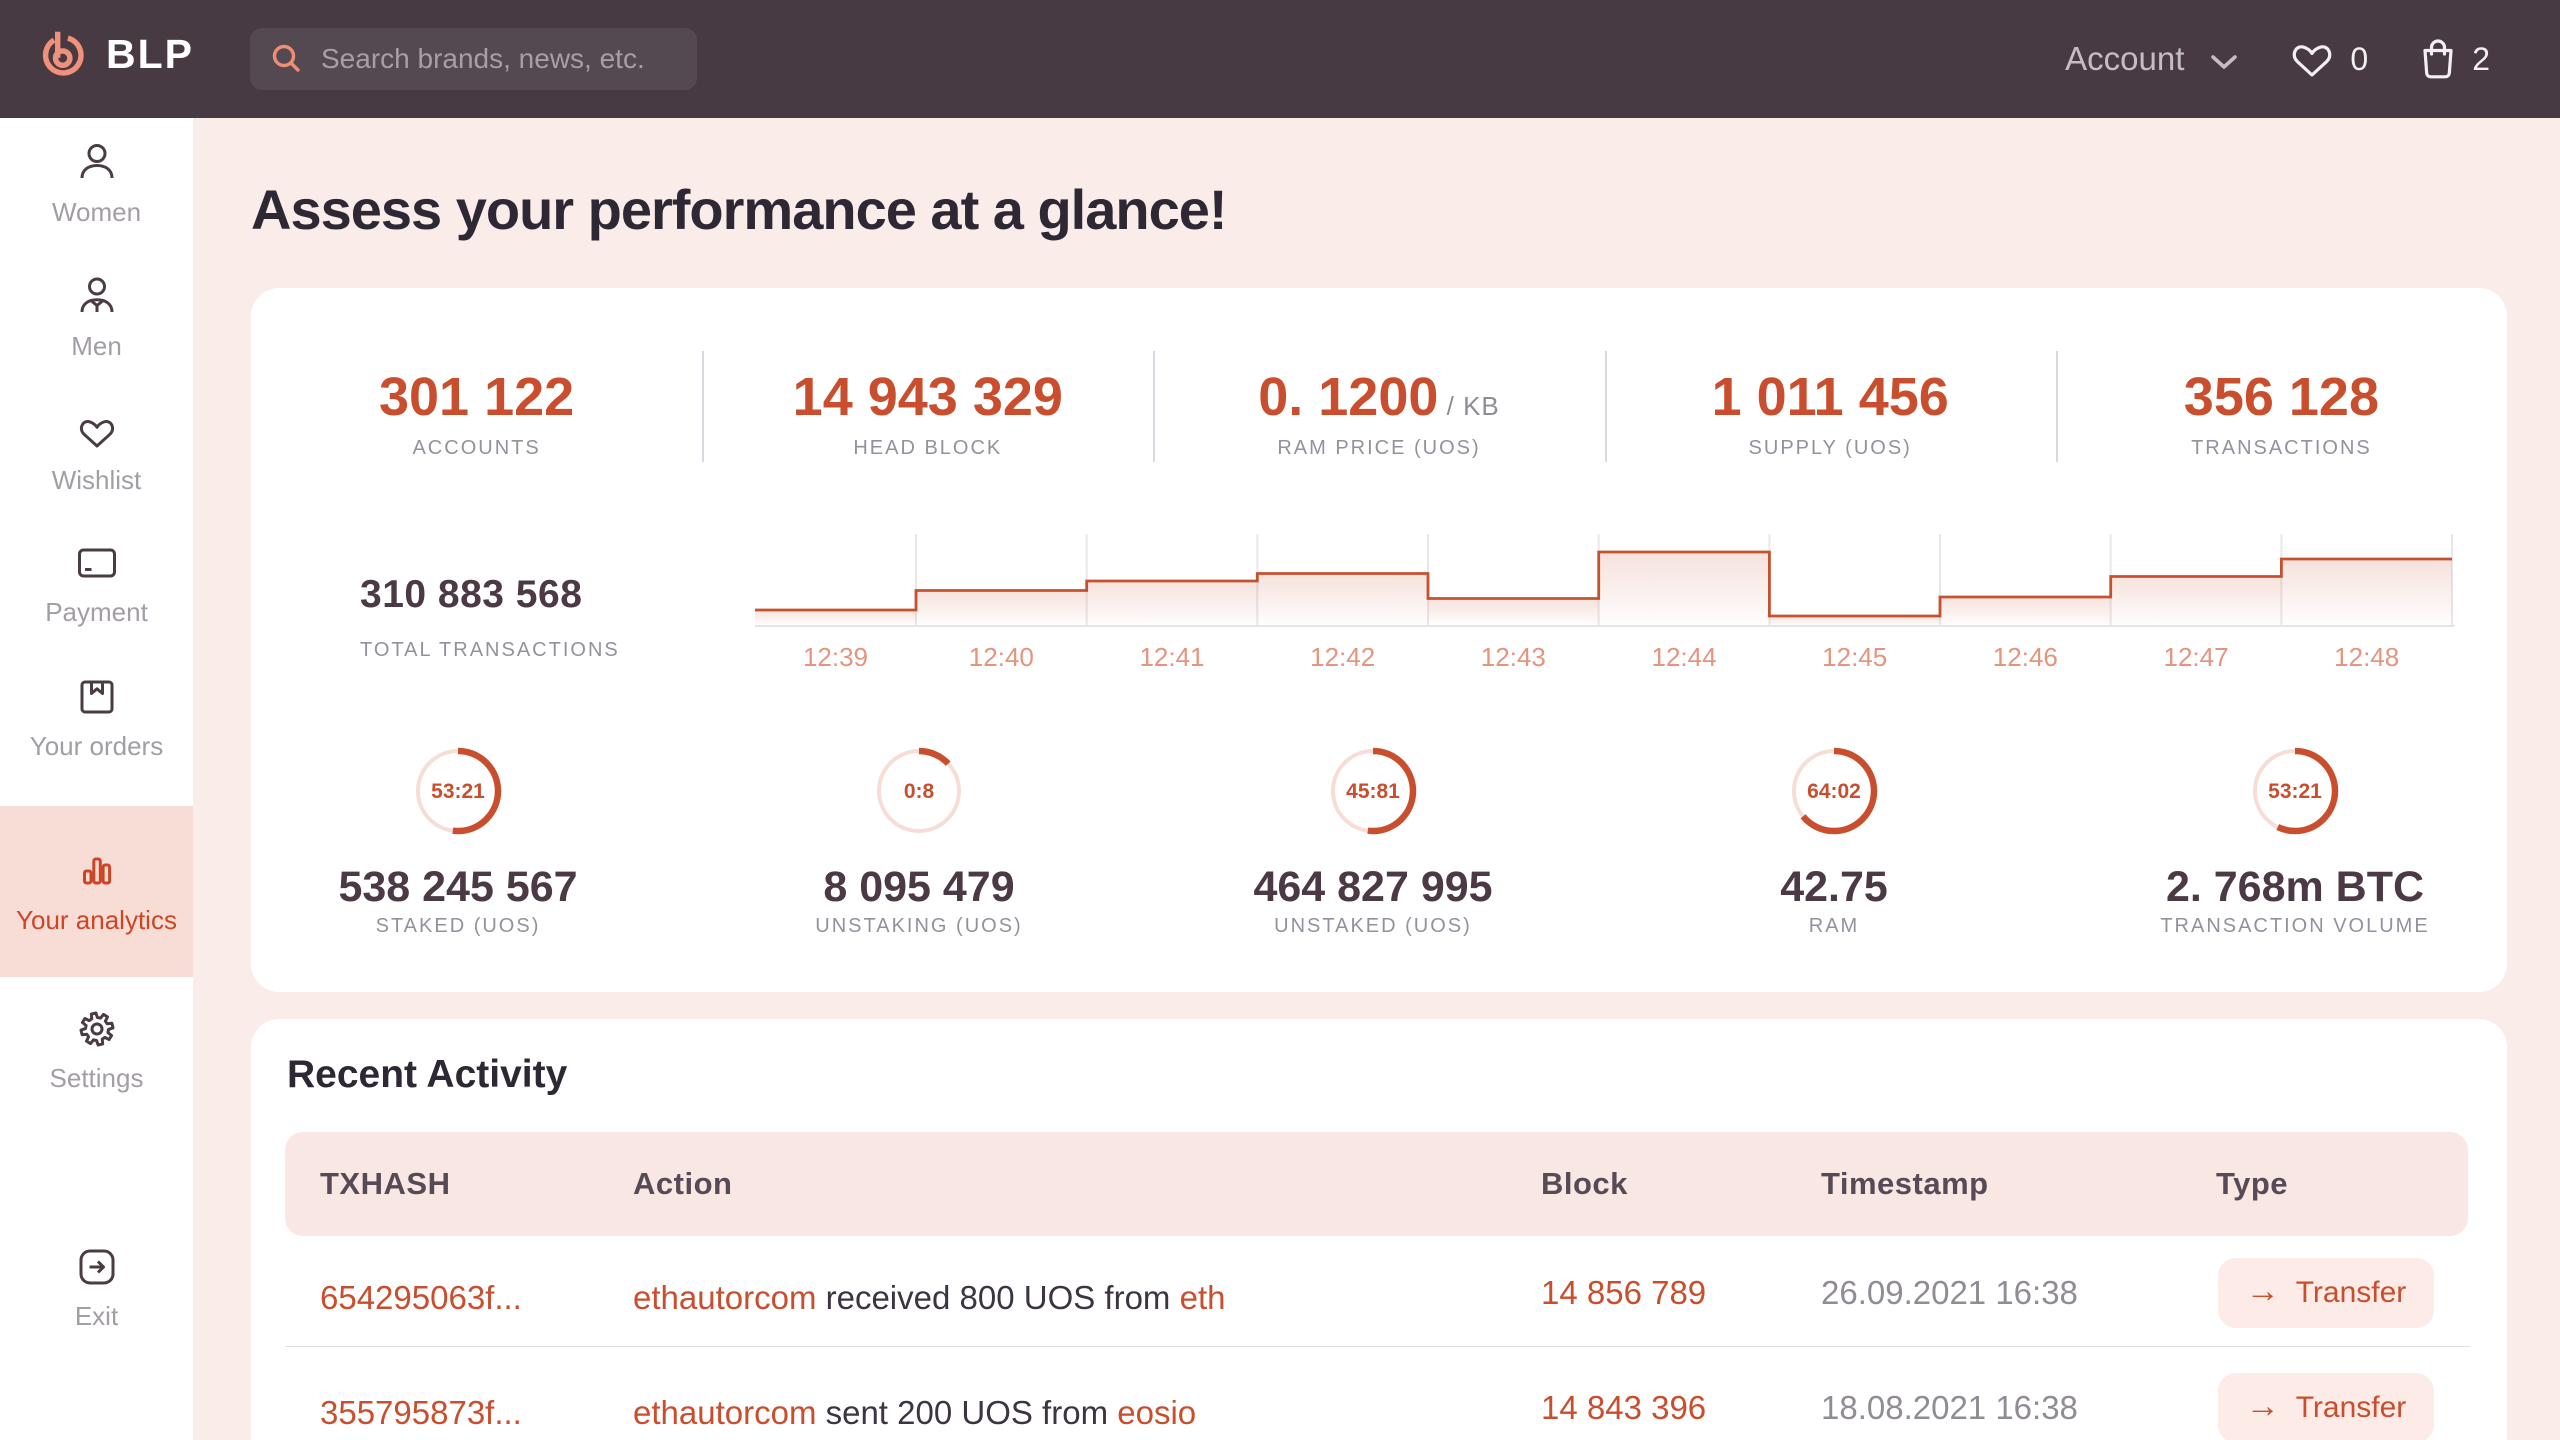 This screenshot has height=1440, width=2560. What do you see at coordinates (2359, 58) in the screenshot?
I see `wishlist-count: 0` at bounding box center [2359, 58].